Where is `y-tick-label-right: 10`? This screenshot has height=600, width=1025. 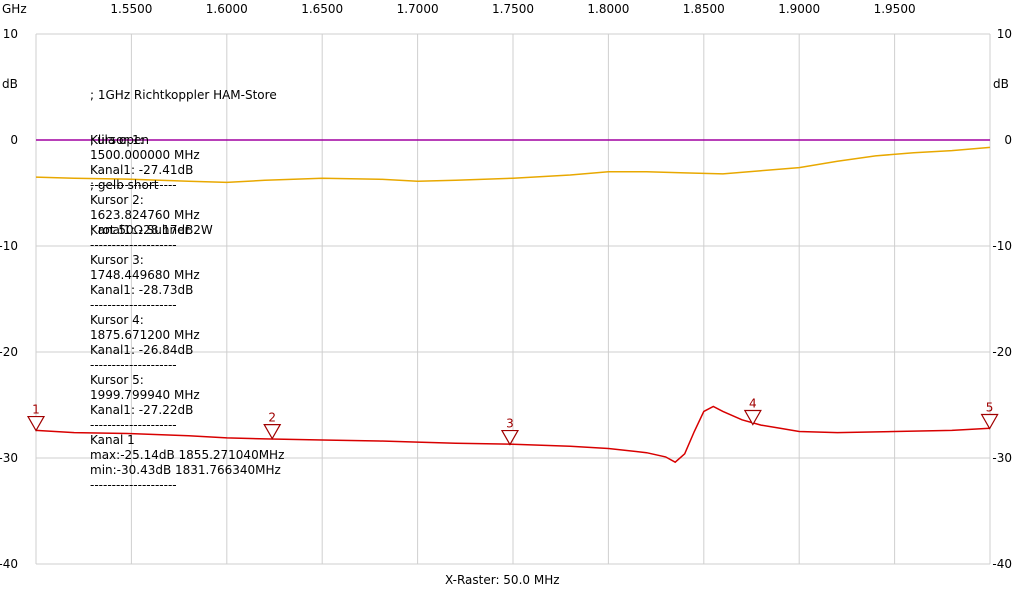
y-tick-label-right: 10 is located at coordinates (1004, 34).